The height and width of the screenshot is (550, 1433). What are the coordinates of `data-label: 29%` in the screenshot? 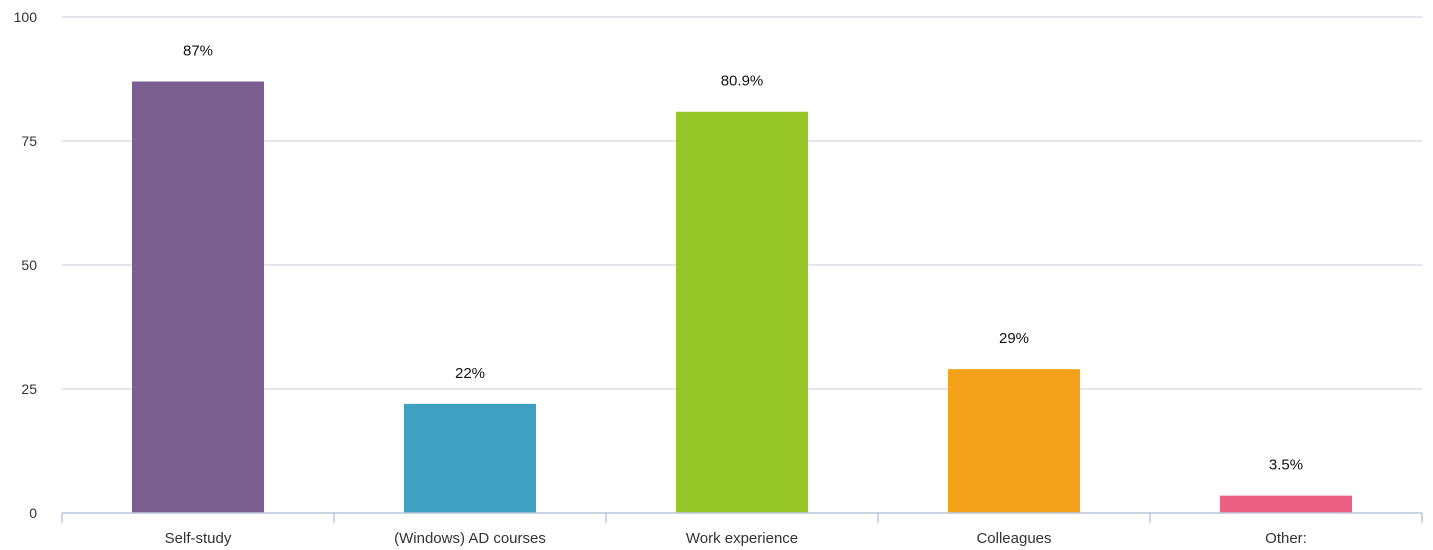 It's located at (1014, 338).